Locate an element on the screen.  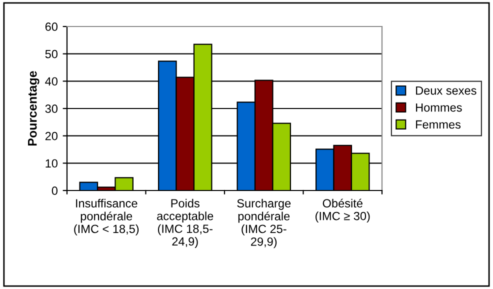
legend-label: Femmes is located at coordinates (438, 124).